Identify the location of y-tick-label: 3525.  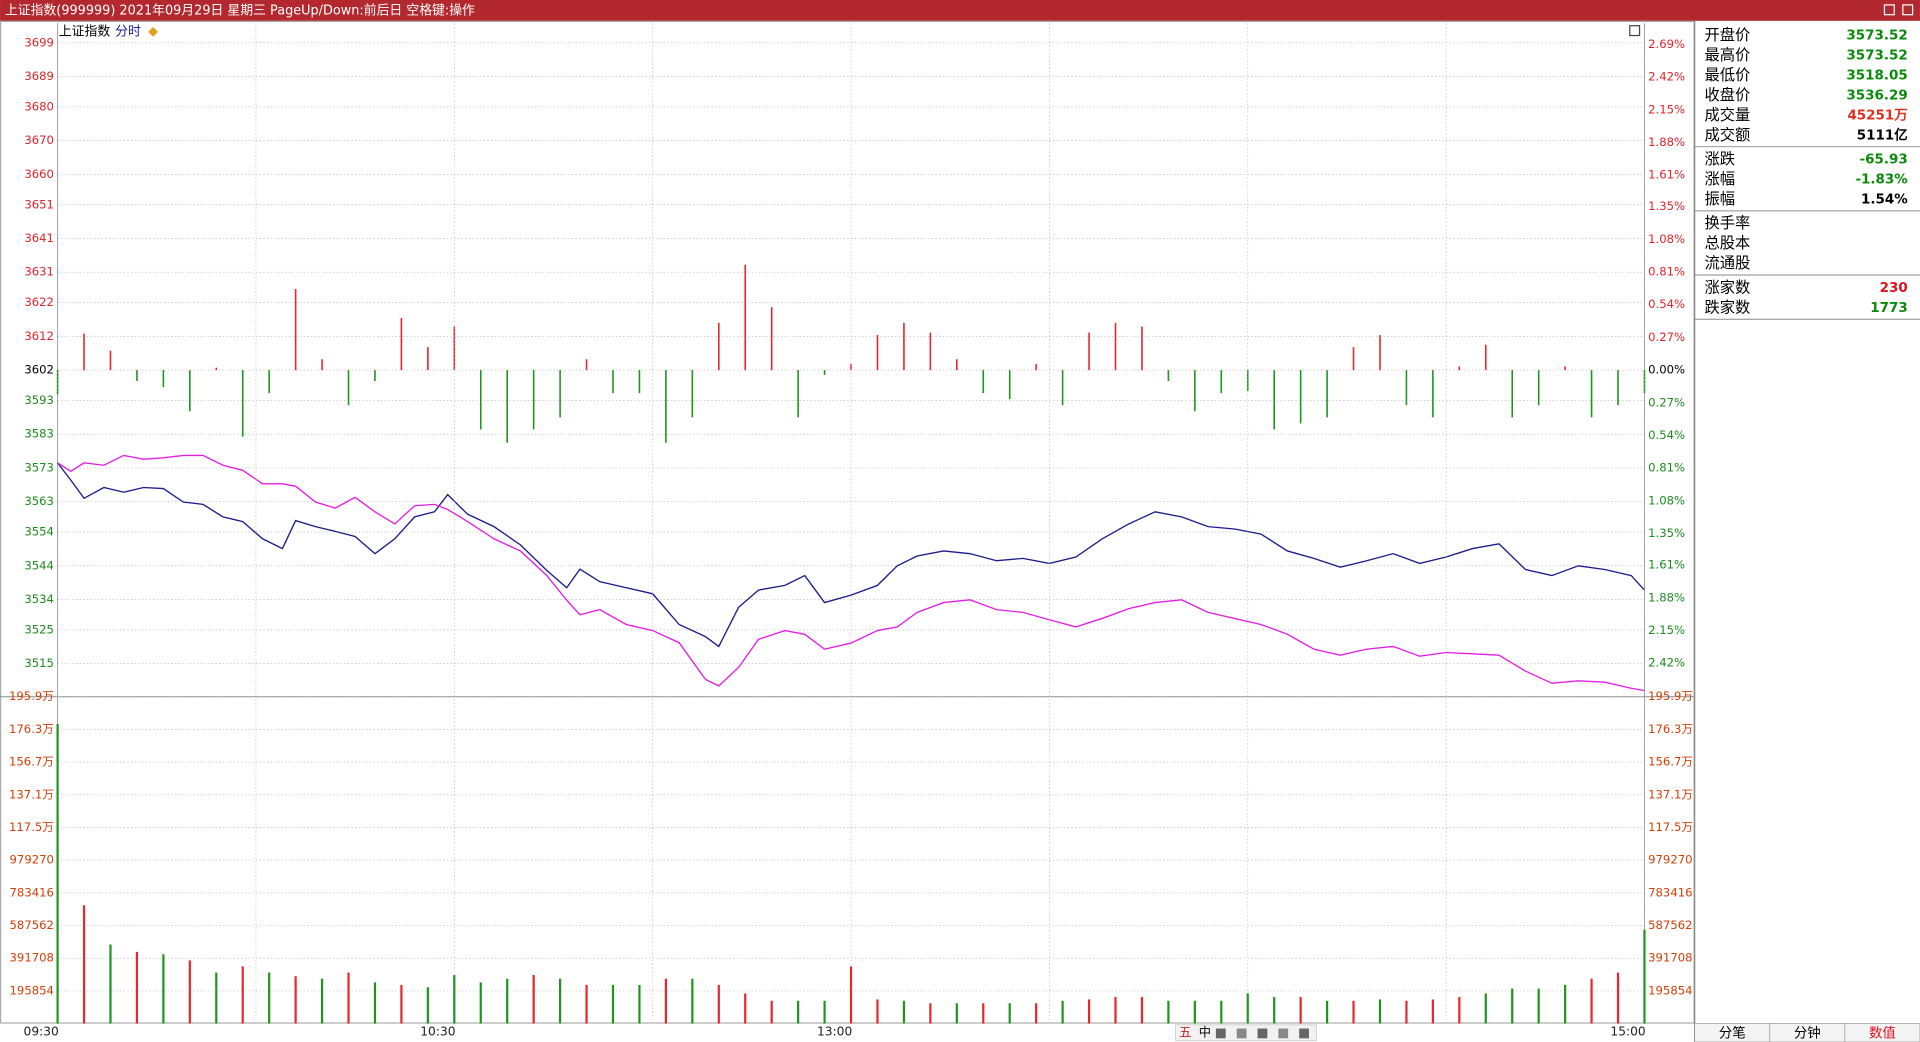
(39, 629).